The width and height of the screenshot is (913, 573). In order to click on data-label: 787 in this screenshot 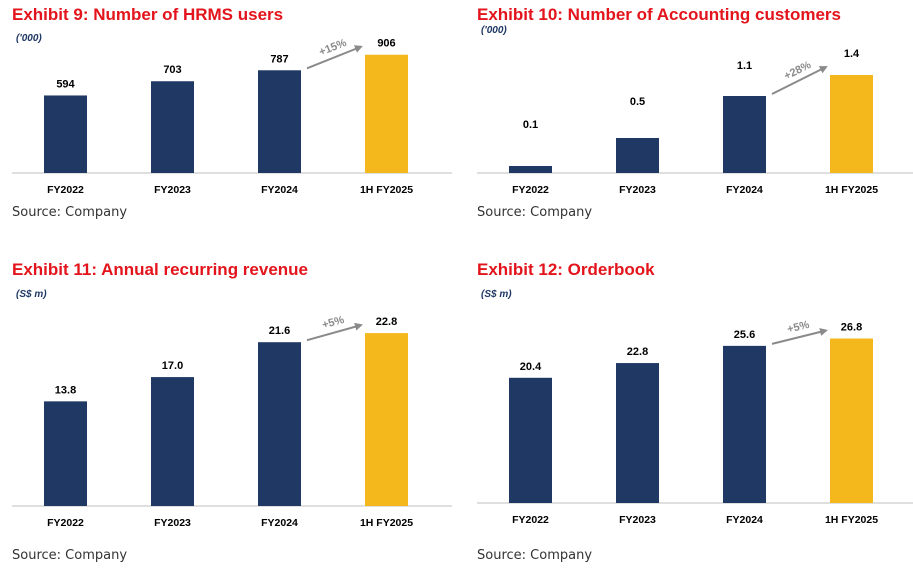, I will do `click(279, 59)`.